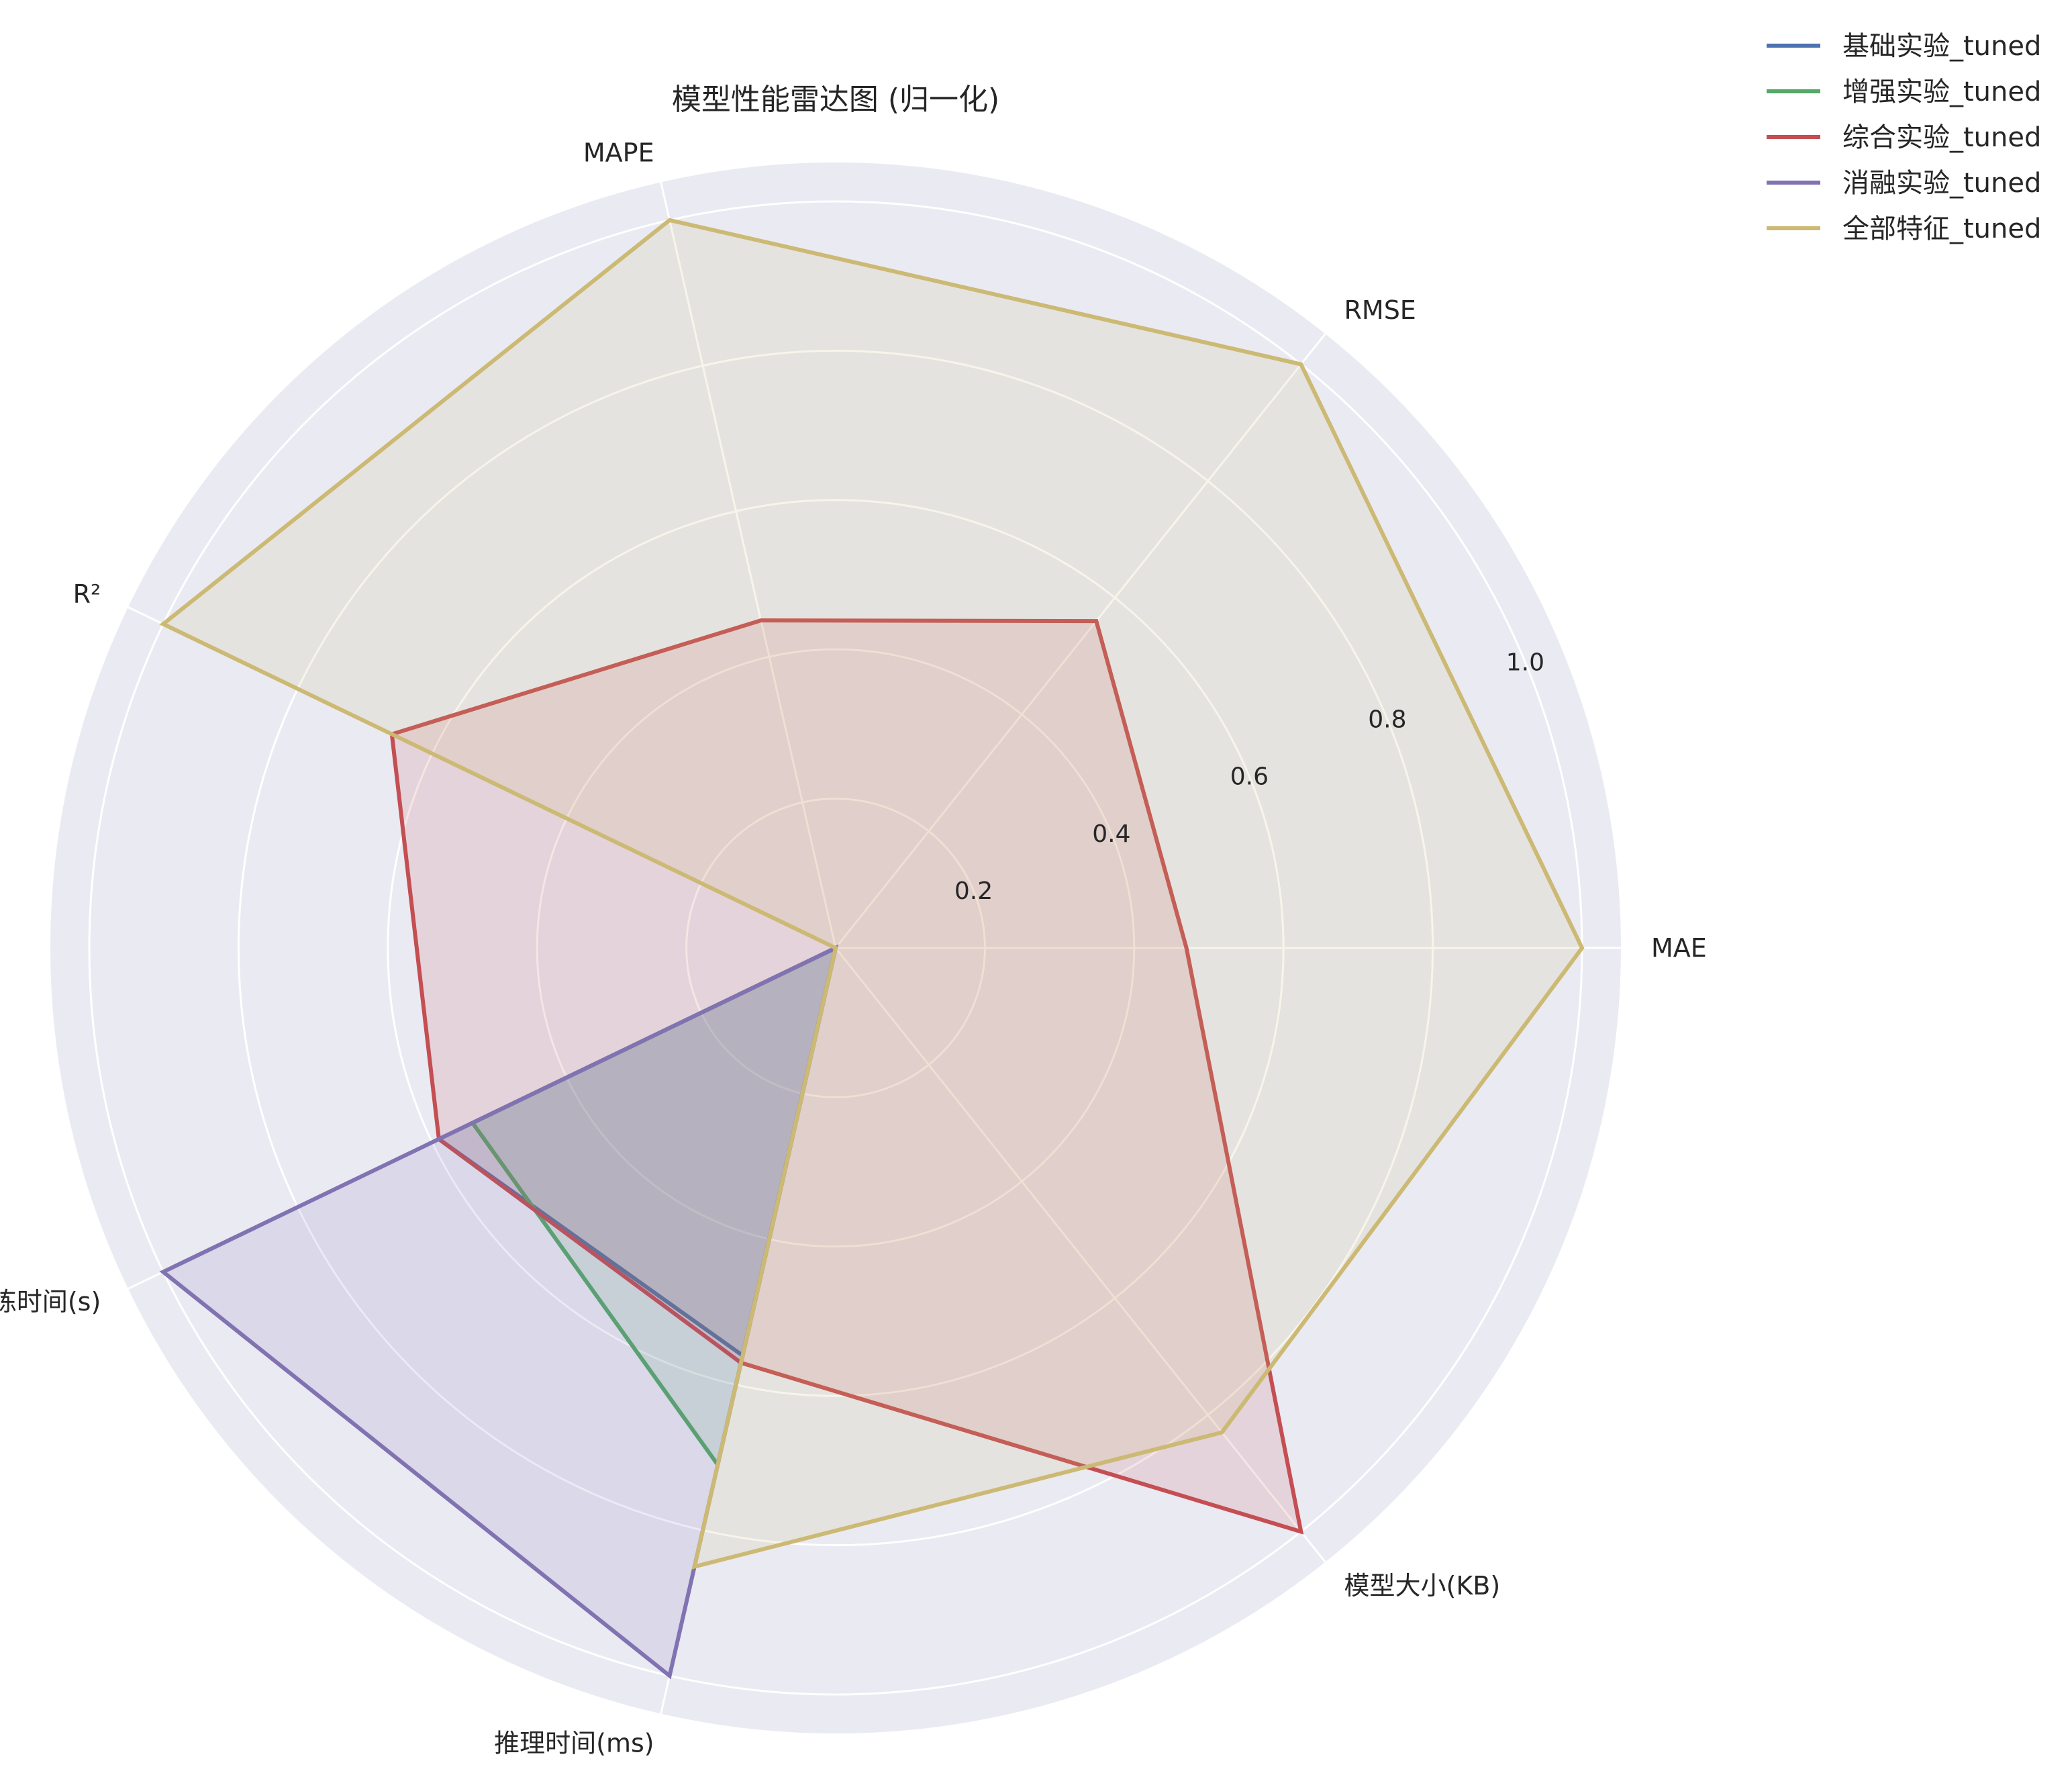  What do you see at coordinates (87, 594) in the screenshot?
I see `axis-label: R²` at bounding box center [87, 594].